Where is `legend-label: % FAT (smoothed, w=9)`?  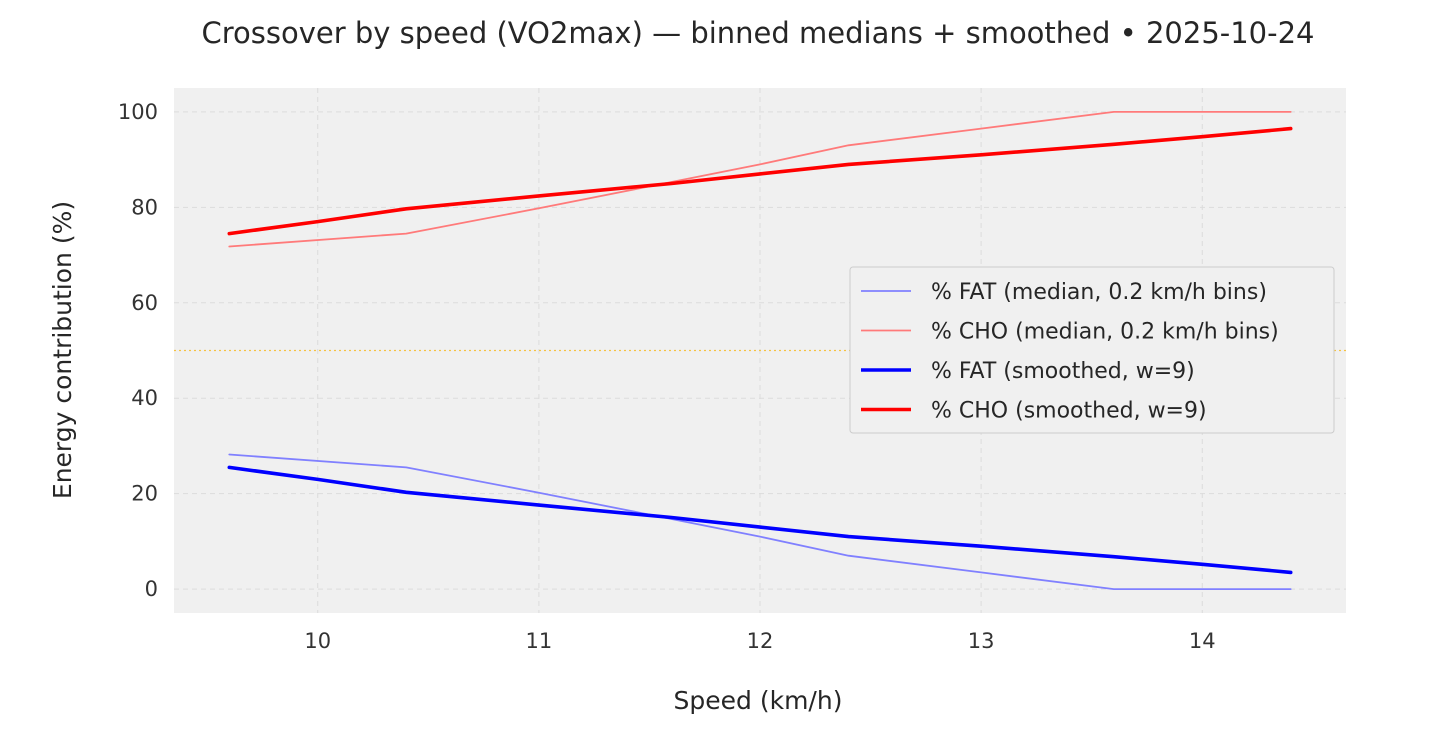
legend-label: % FAT (smoothed, w=9) is located at coordinates (1063, 371).